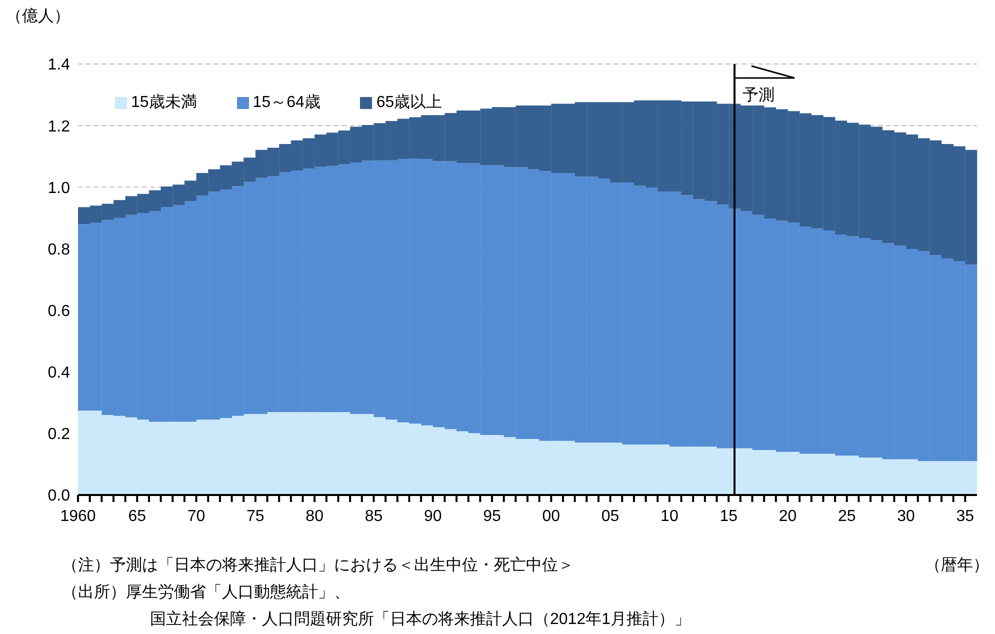 Image resolution: width=995 pixels, height=634 pixels. I want to click on x-tick-label: 75, so click(255, 516).